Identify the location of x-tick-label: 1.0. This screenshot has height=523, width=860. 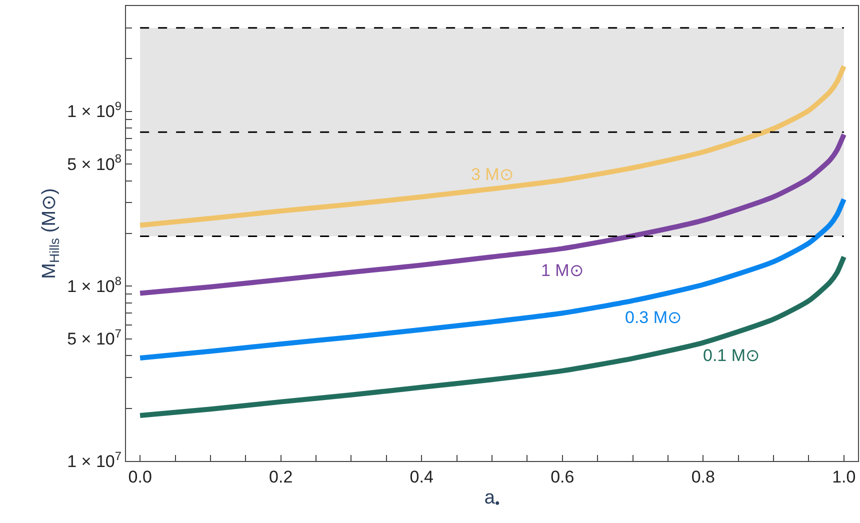
(844, 477).